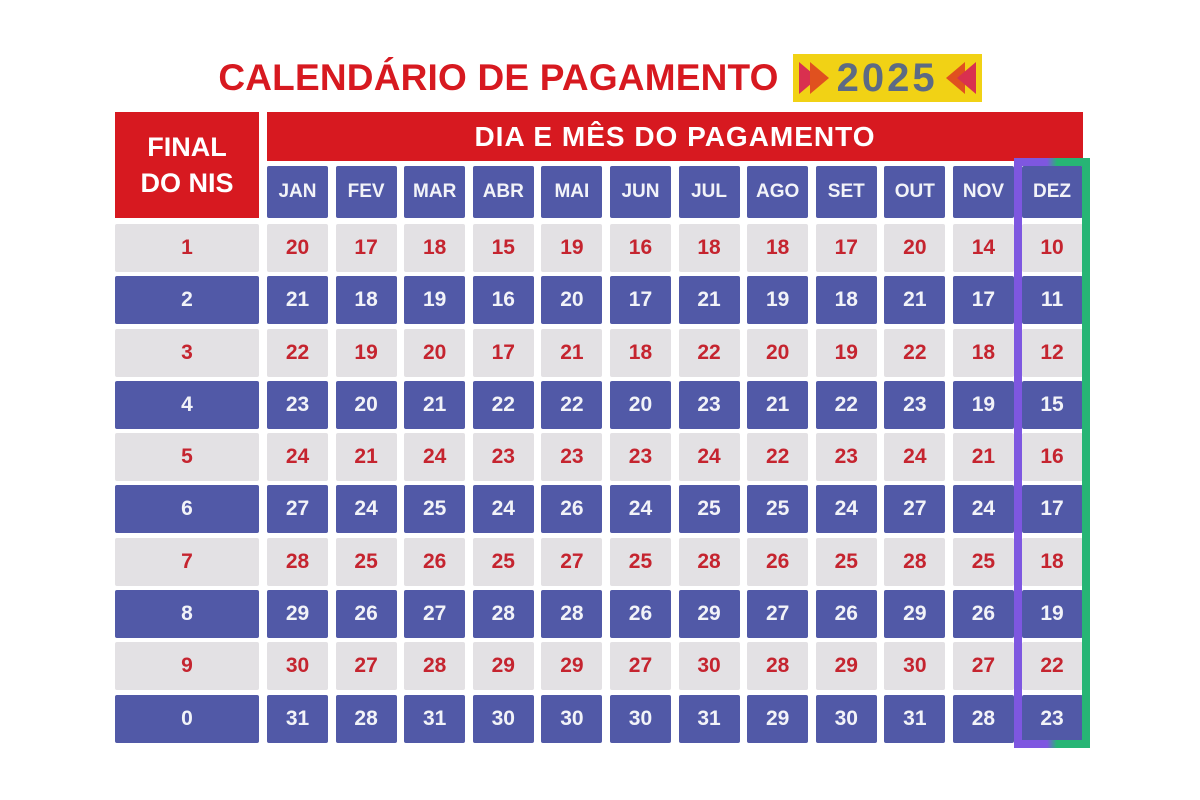 The height and width of the screenshot is (800, 1200). What do you see at coordinates (503, 352) in the screenshot?
I see `day-cell-abr: 17` at bounding box center [503, 352].